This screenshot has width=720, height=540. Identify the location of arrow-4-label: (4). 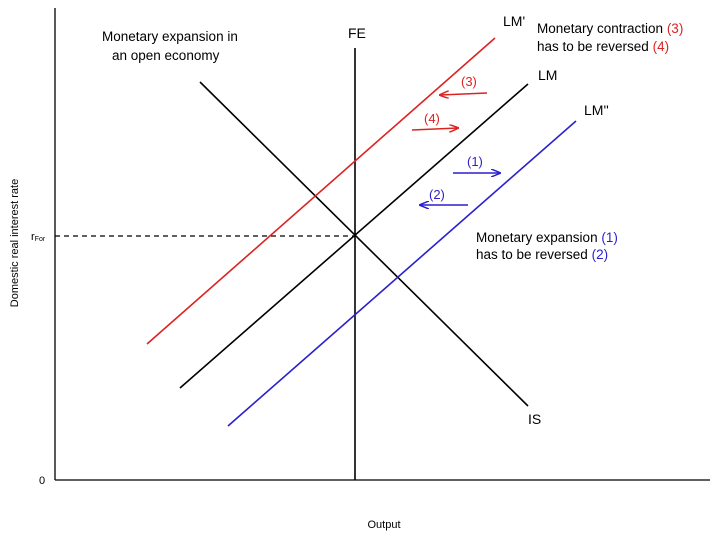
(432, 118).